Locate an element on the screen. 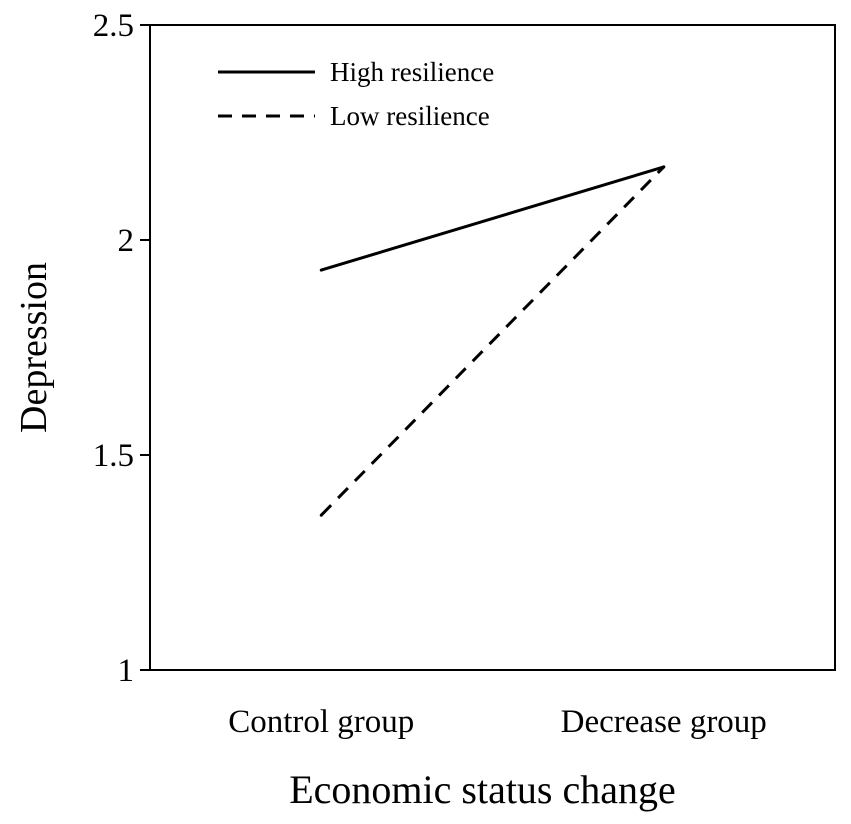 The image size is (851, 824). x-tick-label: Decrease group is located at coordinates (664, 722).